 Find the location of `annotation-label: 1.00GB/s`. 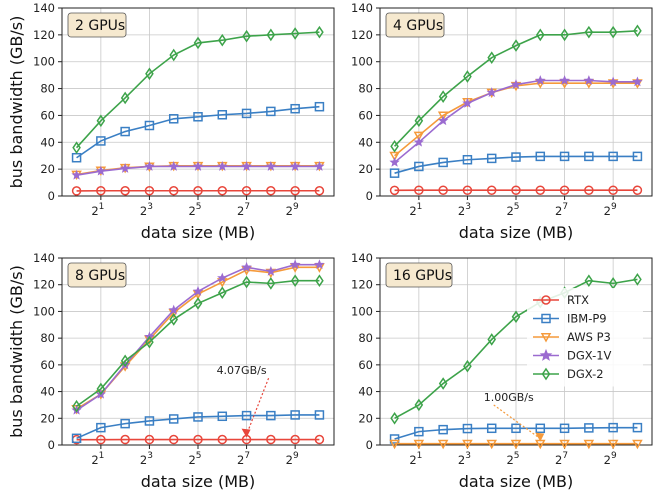

annotation-label: 1.00GB/s is located at coordinates (509, 397).